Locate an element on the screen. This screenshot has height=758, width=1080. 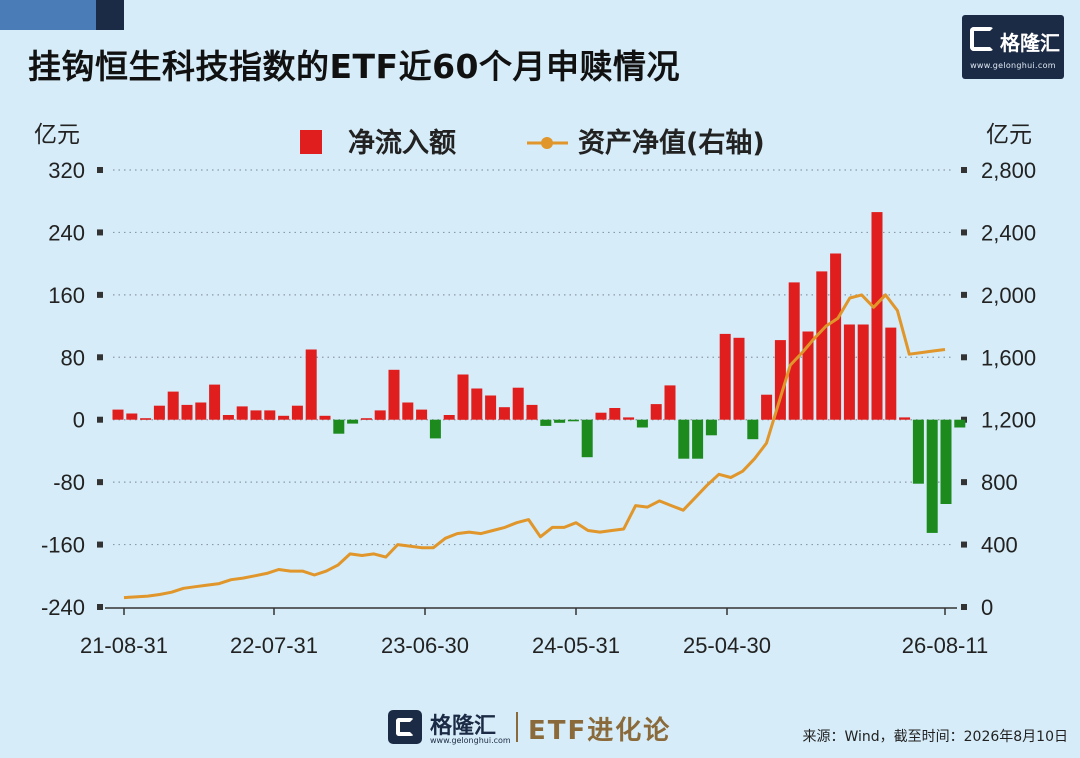
x-tick-label: 25-04-30 is located at coordinates (727, 645).